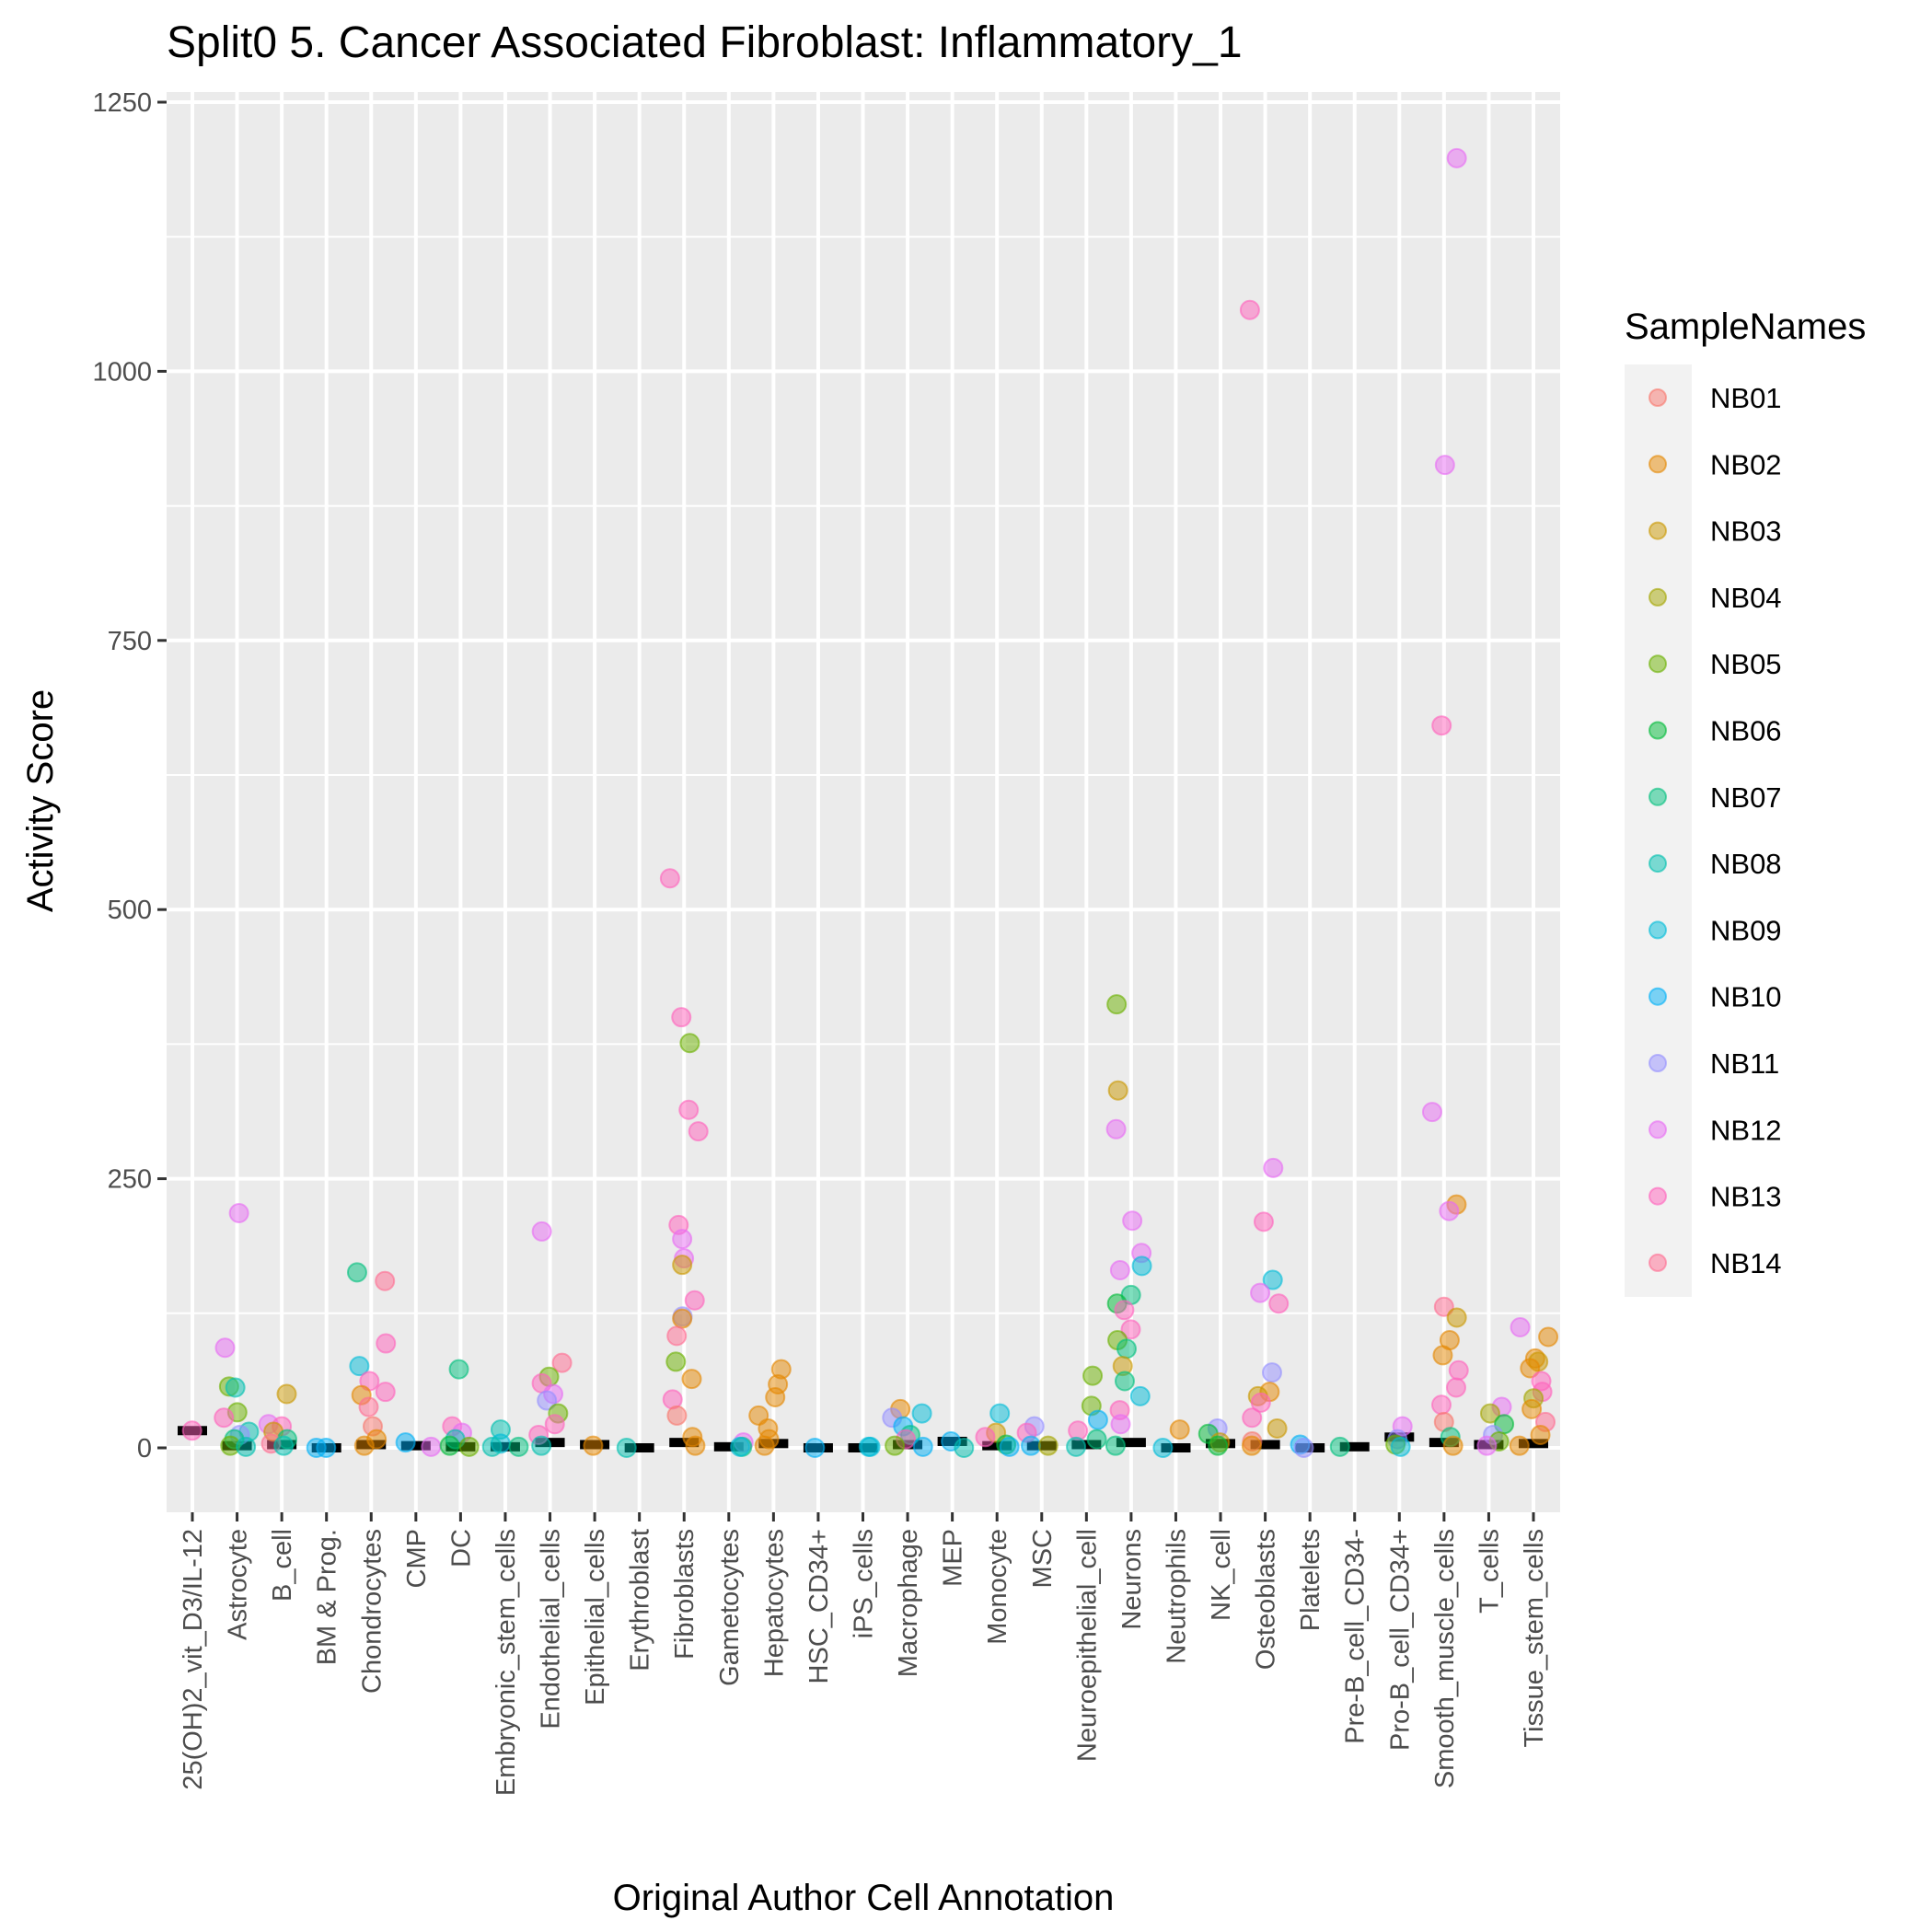  What do you see at coordinates (417, 1559) in the screenshot?
I see `x-tick-label: CMP` at bounding box center [417, 1559].